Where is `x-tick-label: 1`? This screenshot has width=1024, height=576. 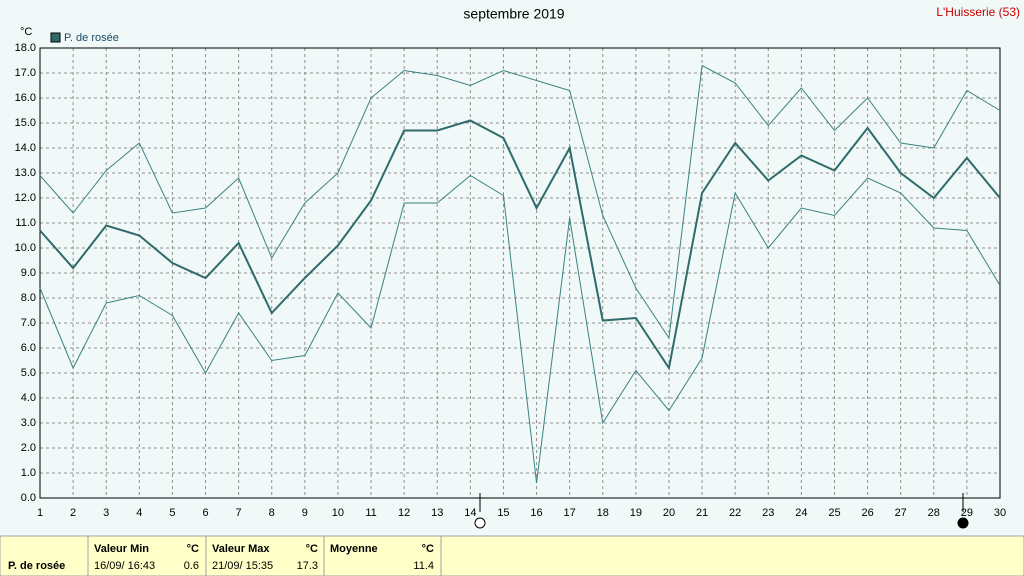
x-tick-label: 1 is located at coordinates (40, 513).